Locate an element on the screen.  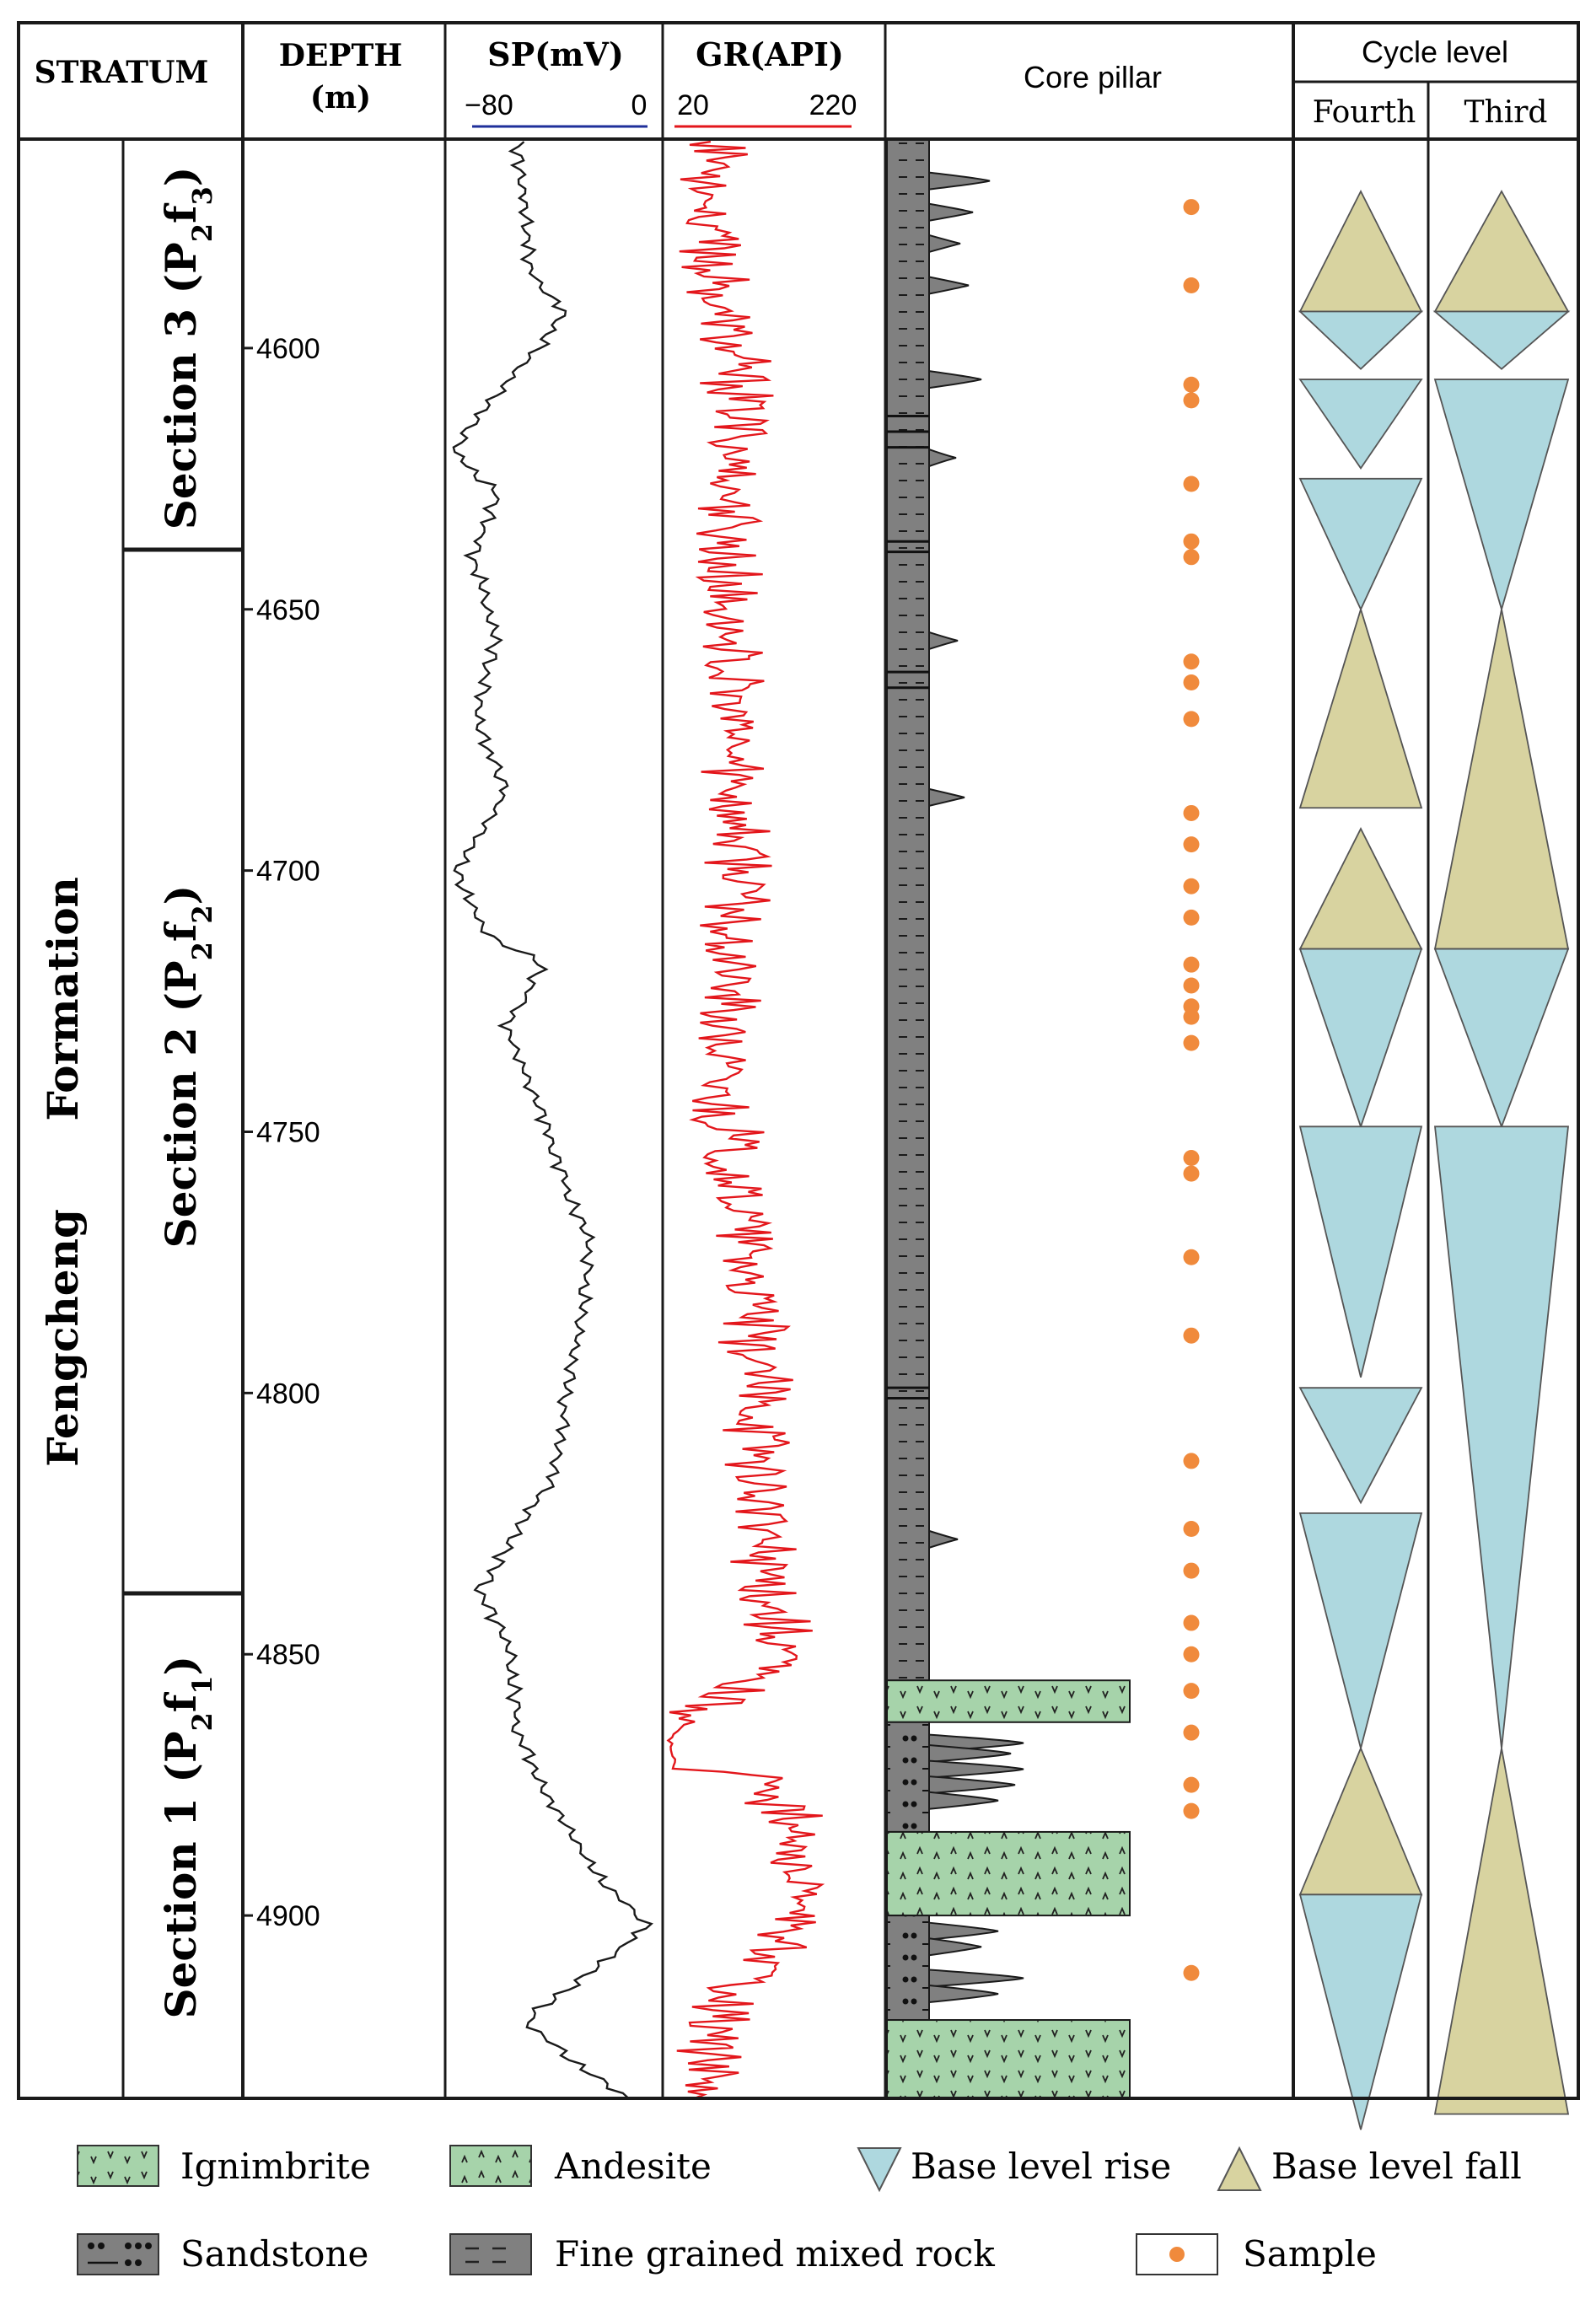
depth-tick-label: 4900 is located at coordinates (288, 1916).